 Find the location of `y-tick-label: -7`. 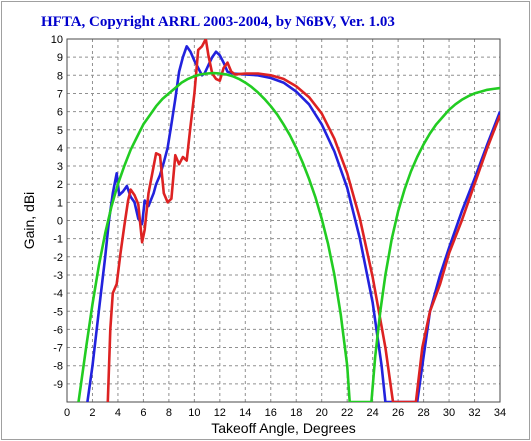

y-tick-label: -7 is located at coordinates (58, 349).